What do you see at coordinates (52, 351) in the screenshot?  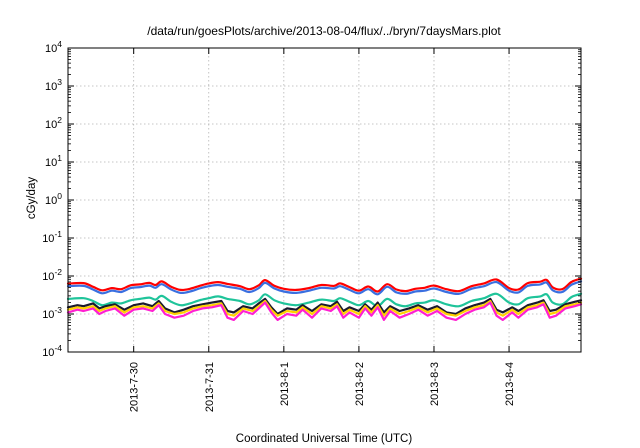 I see `y-tick-label: 10⁻⁴` at bounding box center [52, 351].